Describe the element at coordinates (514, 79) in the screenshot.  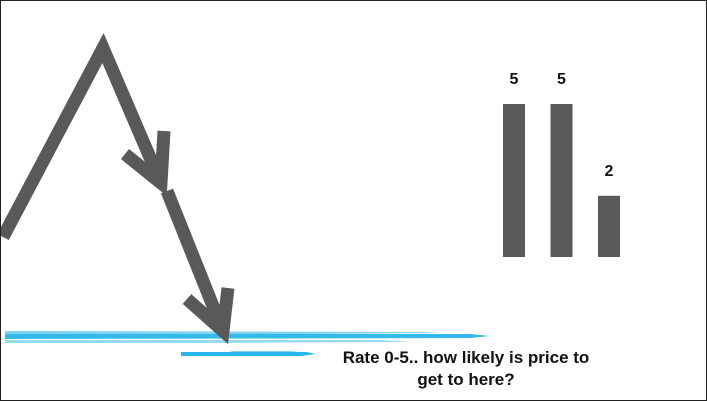
I see `bar-value-label-1: 5` at that location.